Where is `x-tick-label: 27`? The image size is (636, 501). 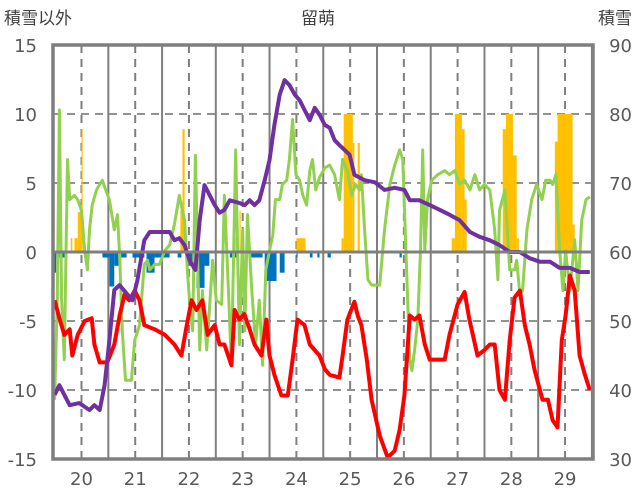 x-tick-label: 27 is located at coordinates (457, 479).